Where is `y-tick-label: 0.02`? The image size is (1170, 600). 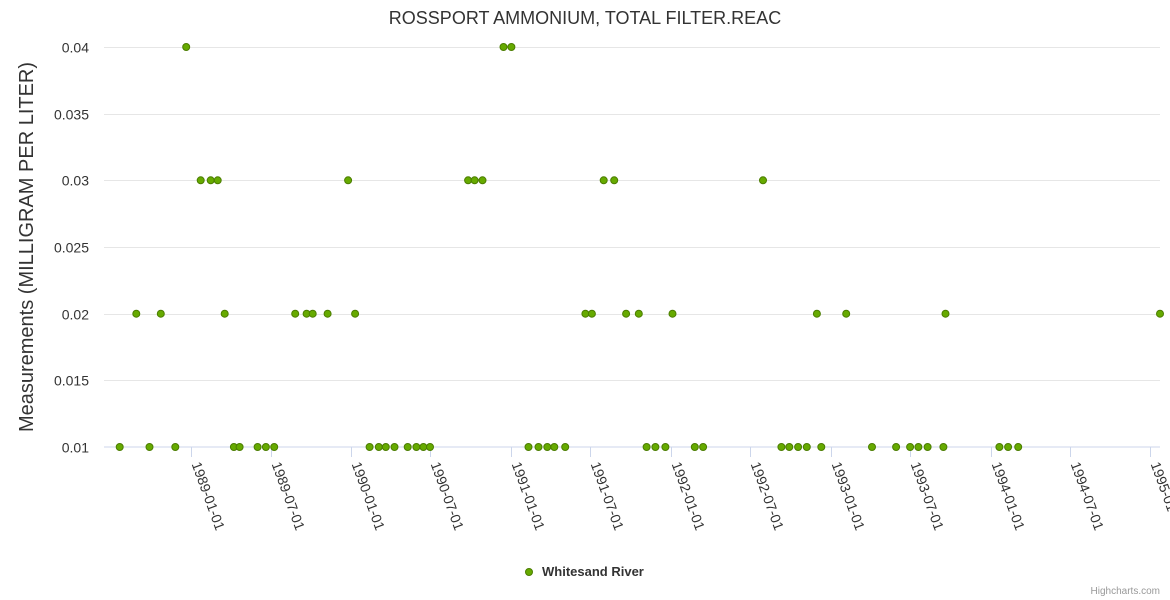
y-tick-label: 0.02 is located at coordinates (75, 315).